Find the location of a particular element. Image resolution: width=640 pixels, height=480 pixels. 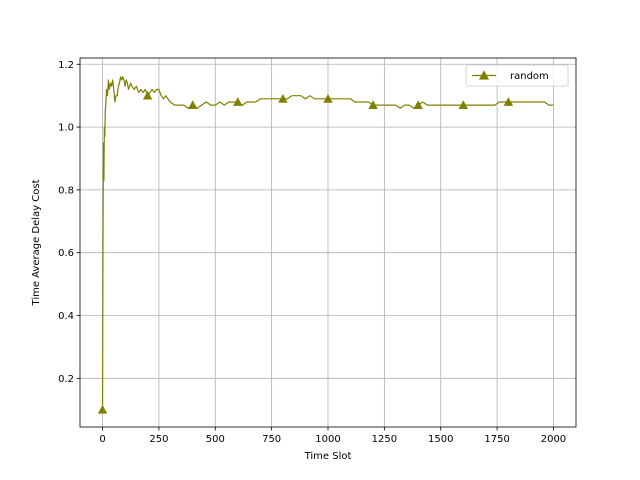

y-tick-label: 0.2 is located at coordinates (66, 379).